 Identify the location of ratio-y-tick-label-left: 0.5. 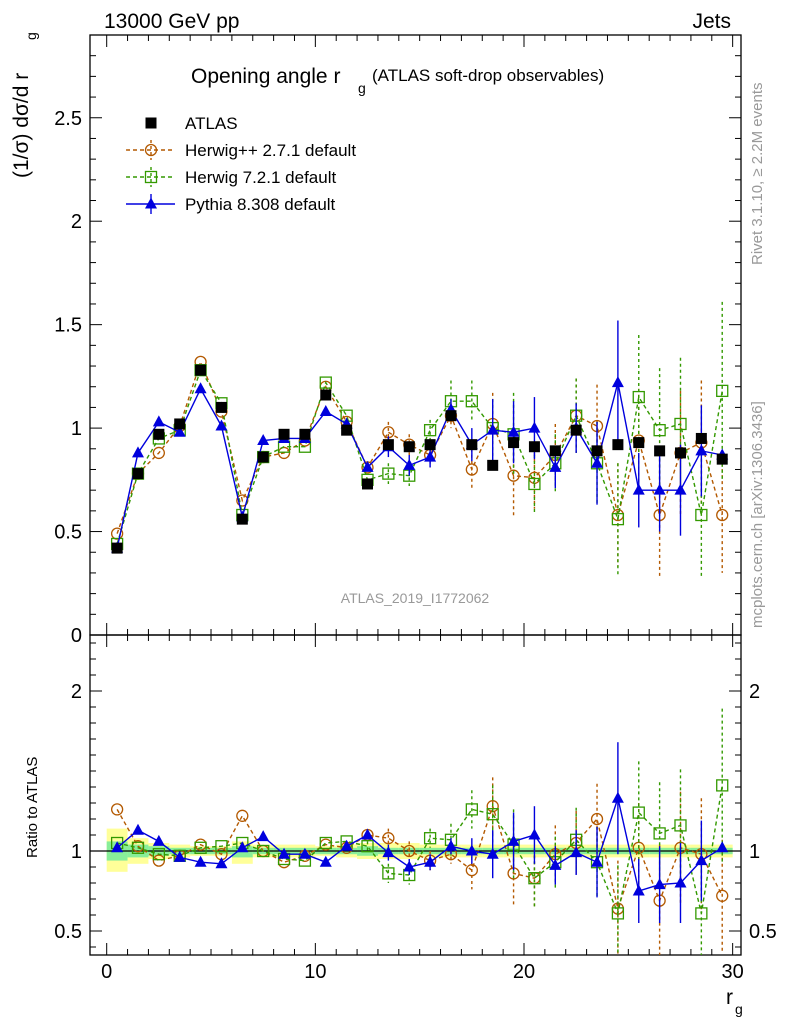
(68, 932).